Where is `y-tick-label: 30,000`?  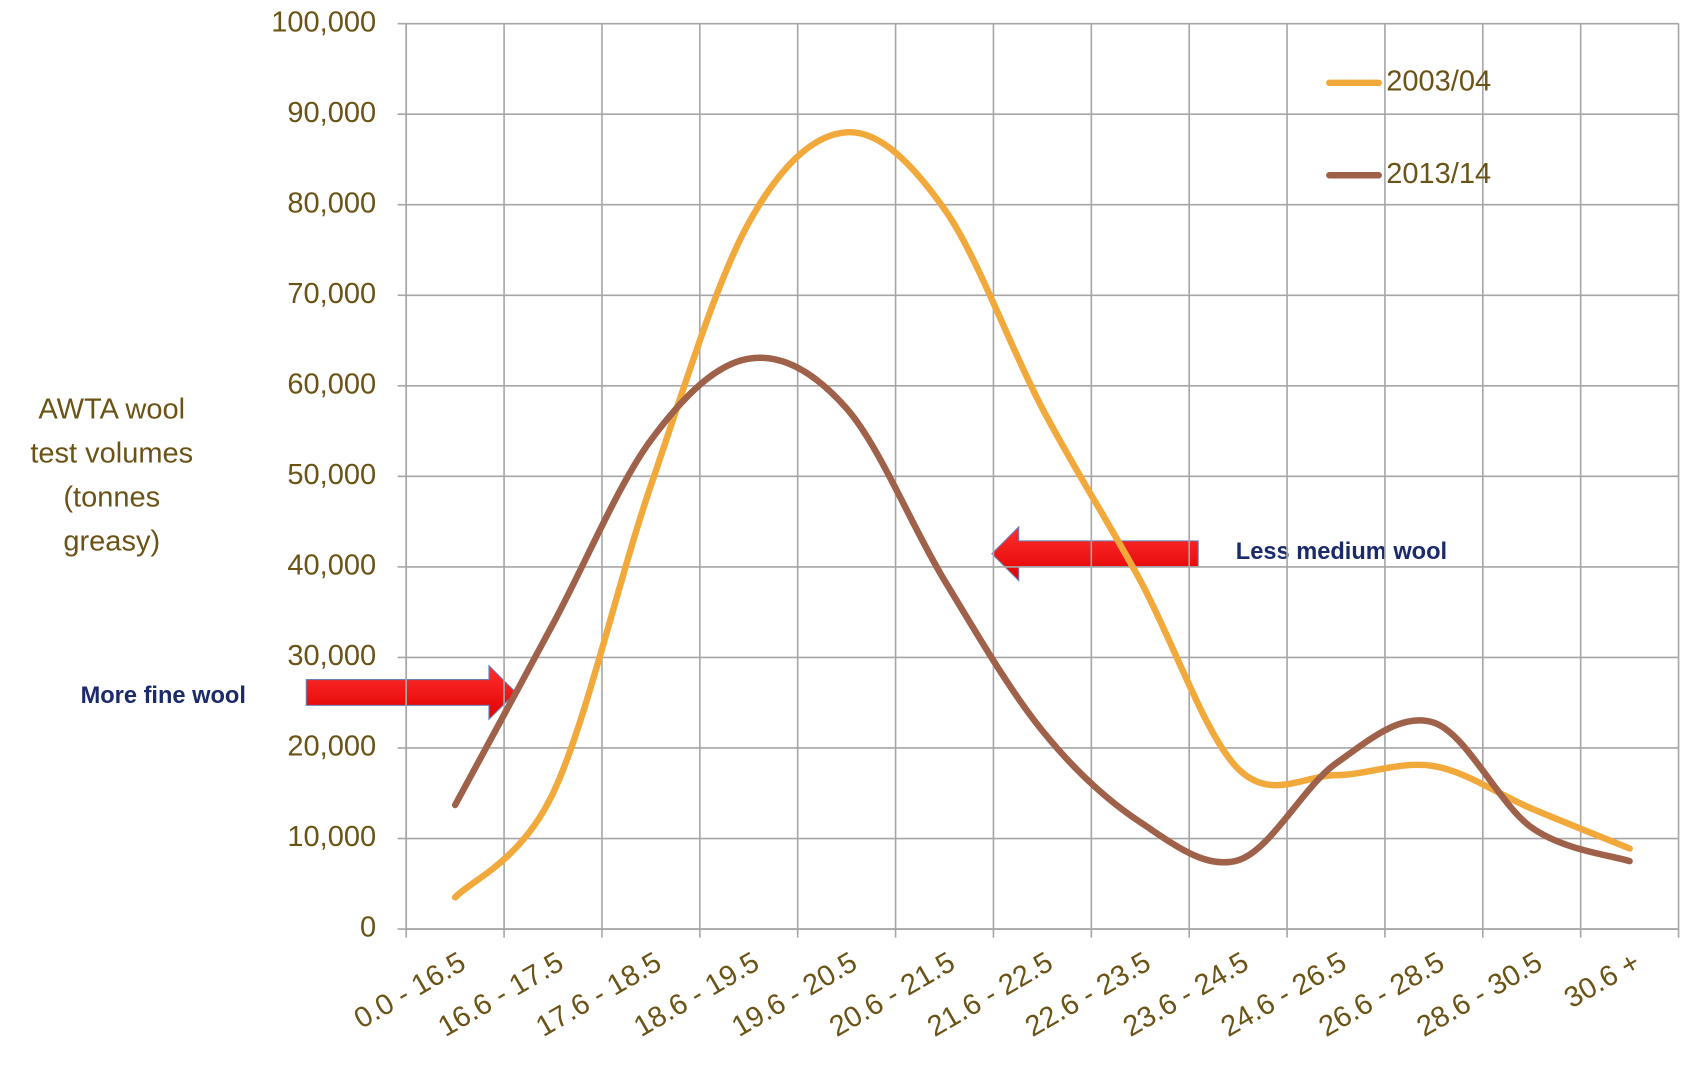
y-tick-label: 30,000 is located at coordinates (331, 656).